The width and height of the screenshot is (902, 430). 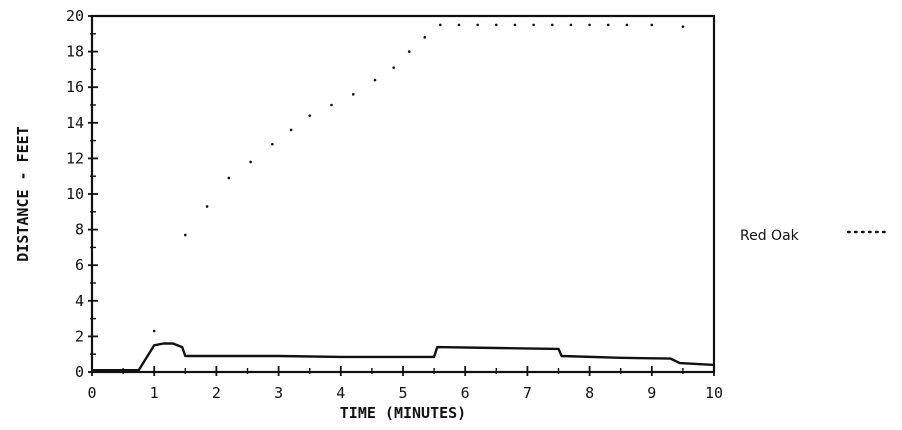 I want to click on series-solid-line, so click(x=403, y=357).